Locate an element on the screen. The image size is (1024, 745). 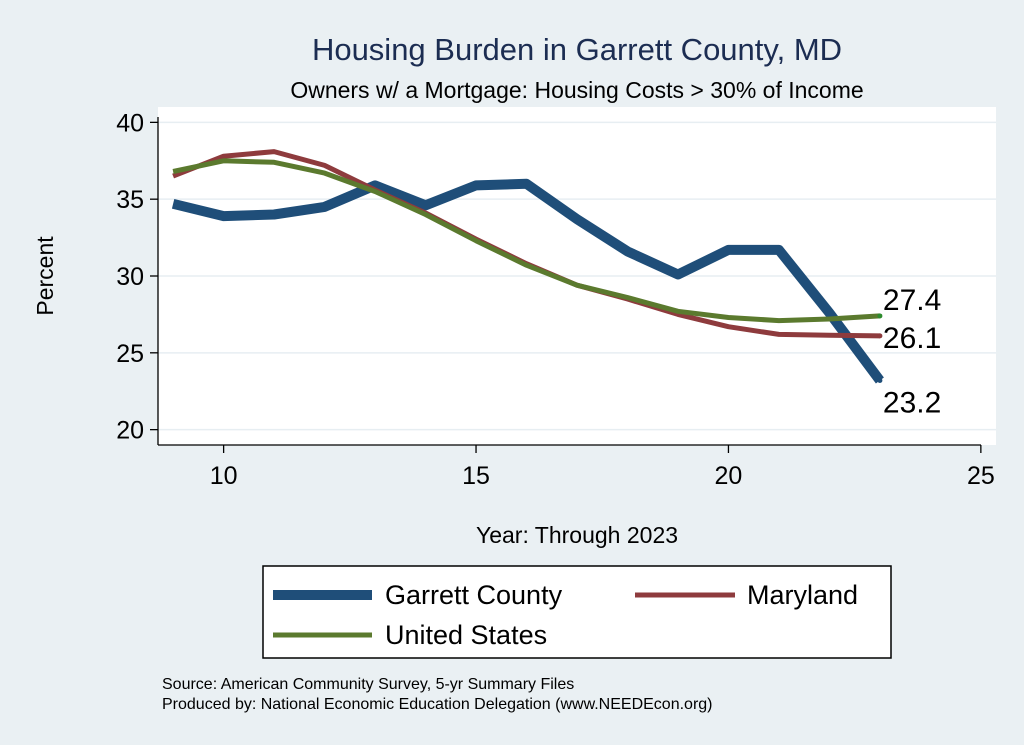
y-tick-label: 40 is located at coordinates (130, 123).